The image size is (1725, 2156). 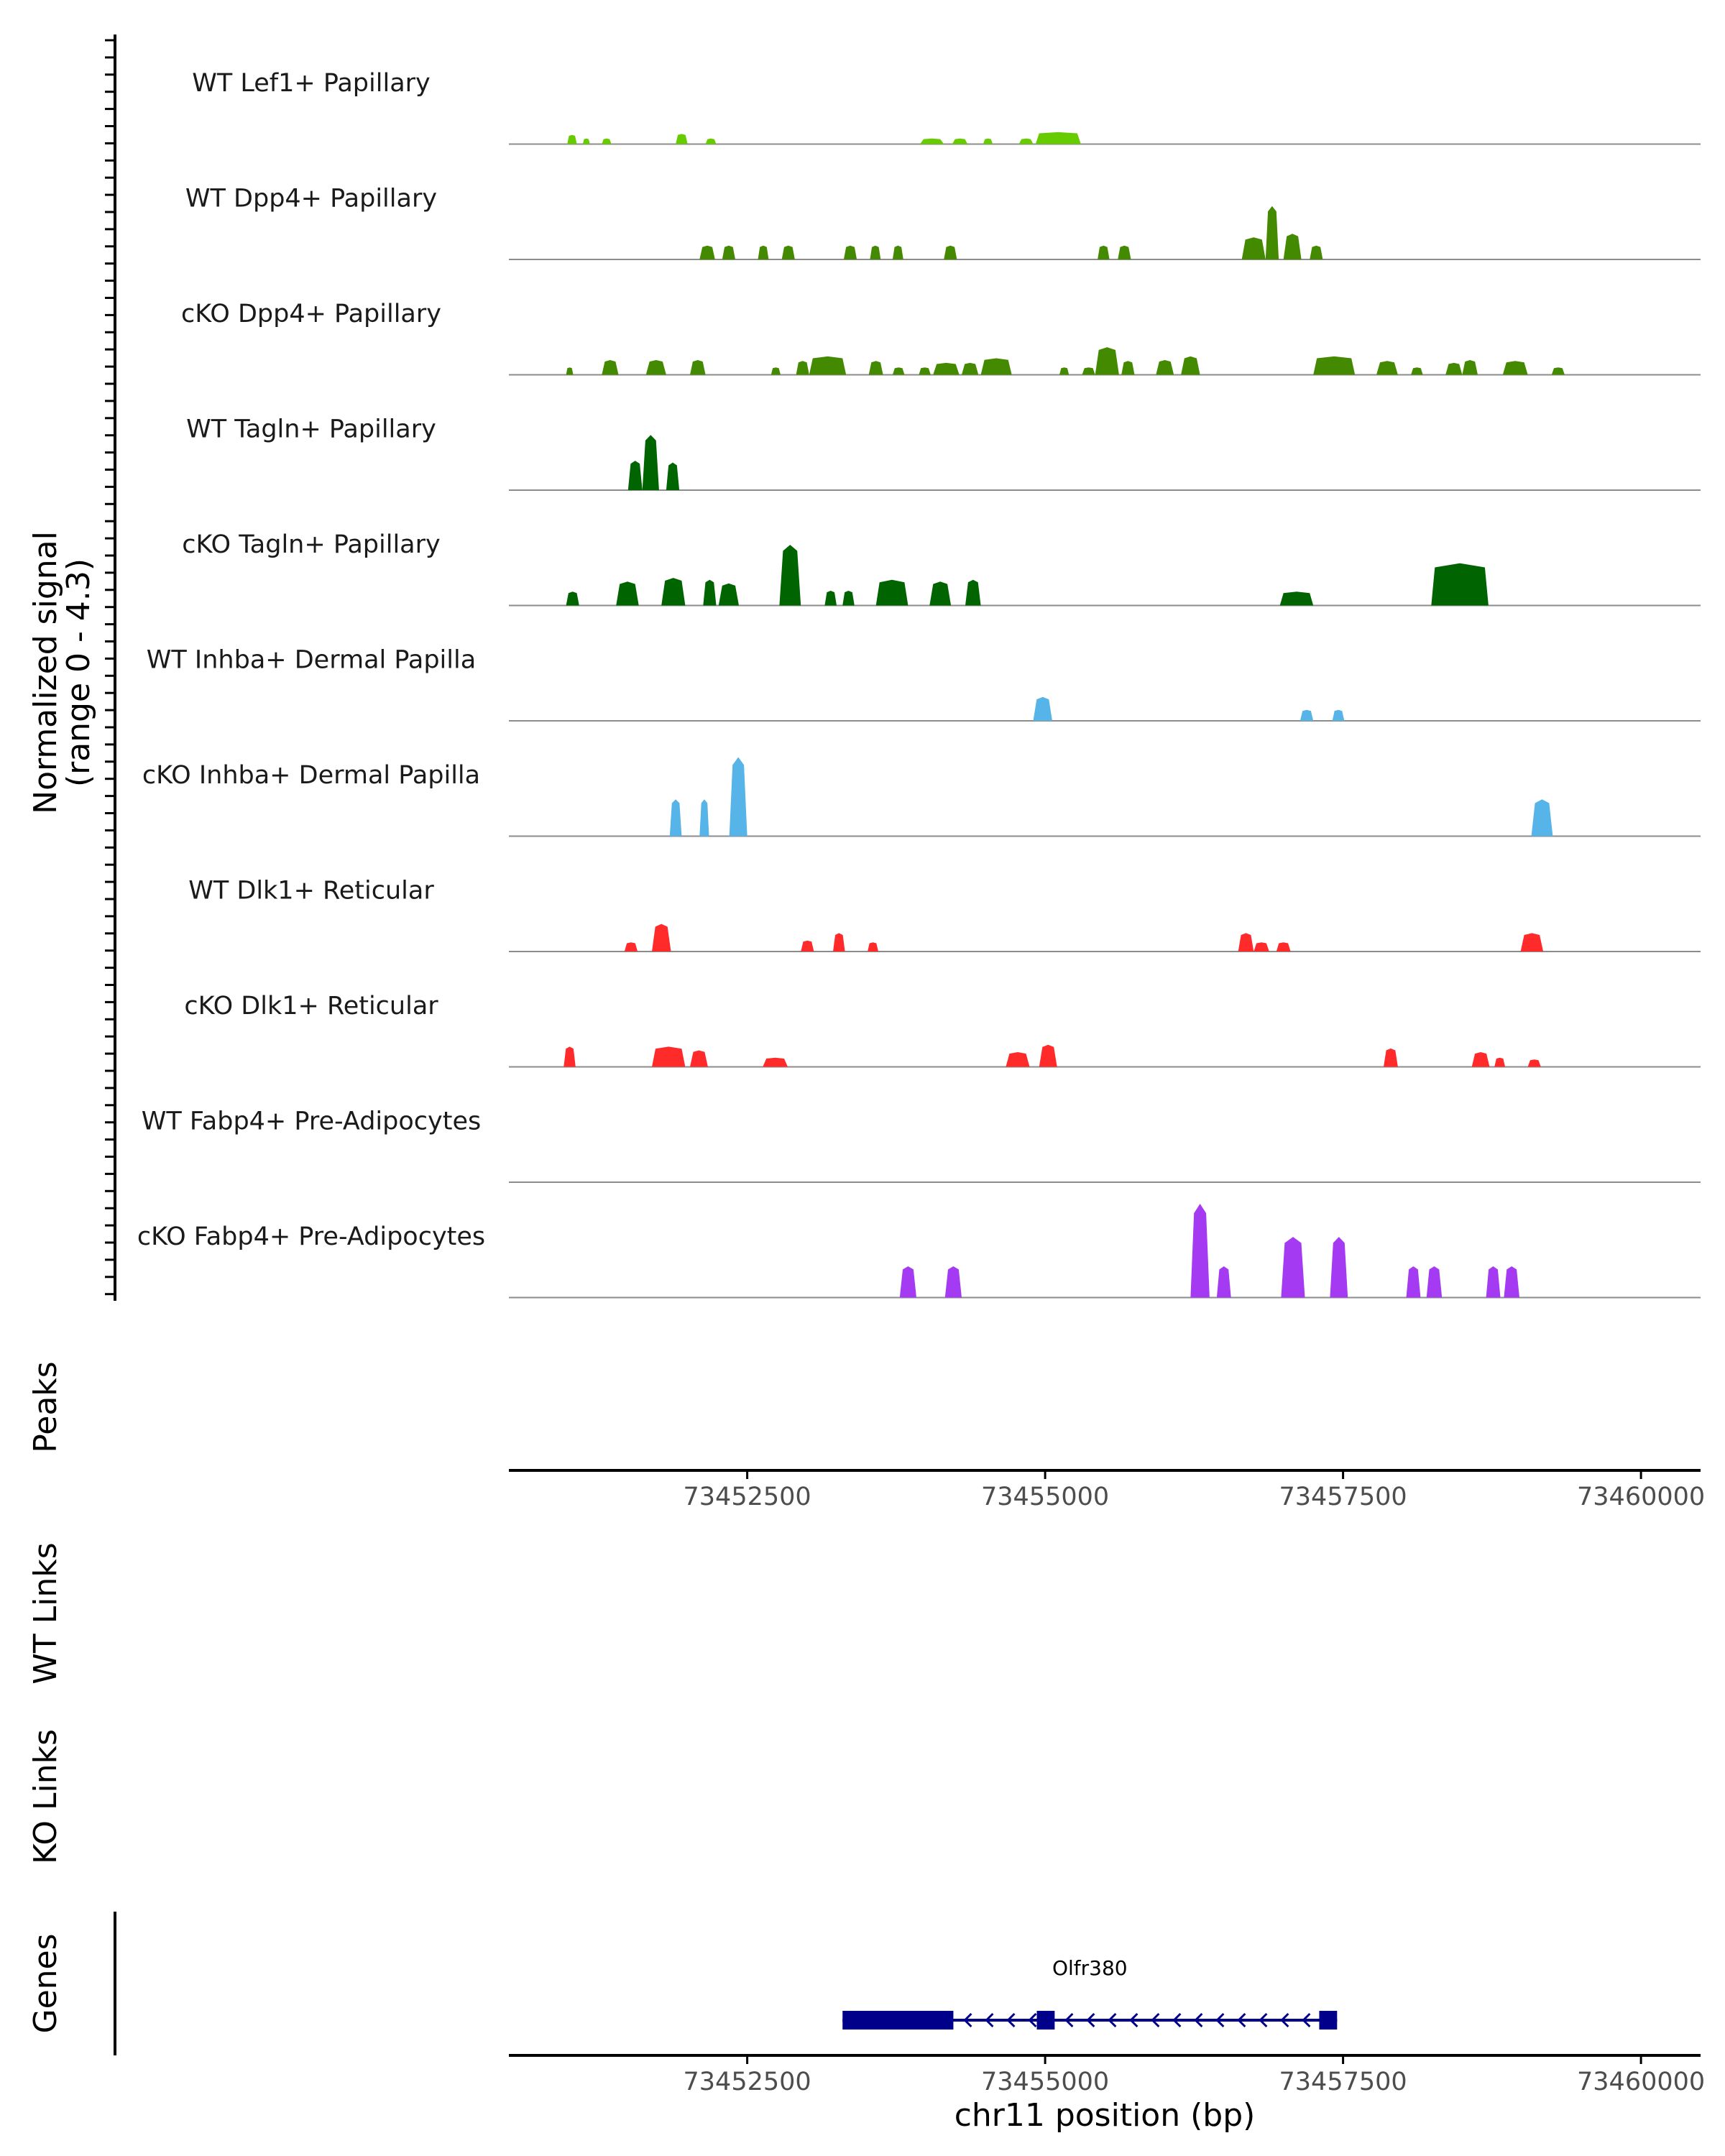 What do you see at coordinates (311, 775) in the screenshot?
I see `track-label: cKO Inhba+ Dermal Papilla` at bounding box center [311, 775].